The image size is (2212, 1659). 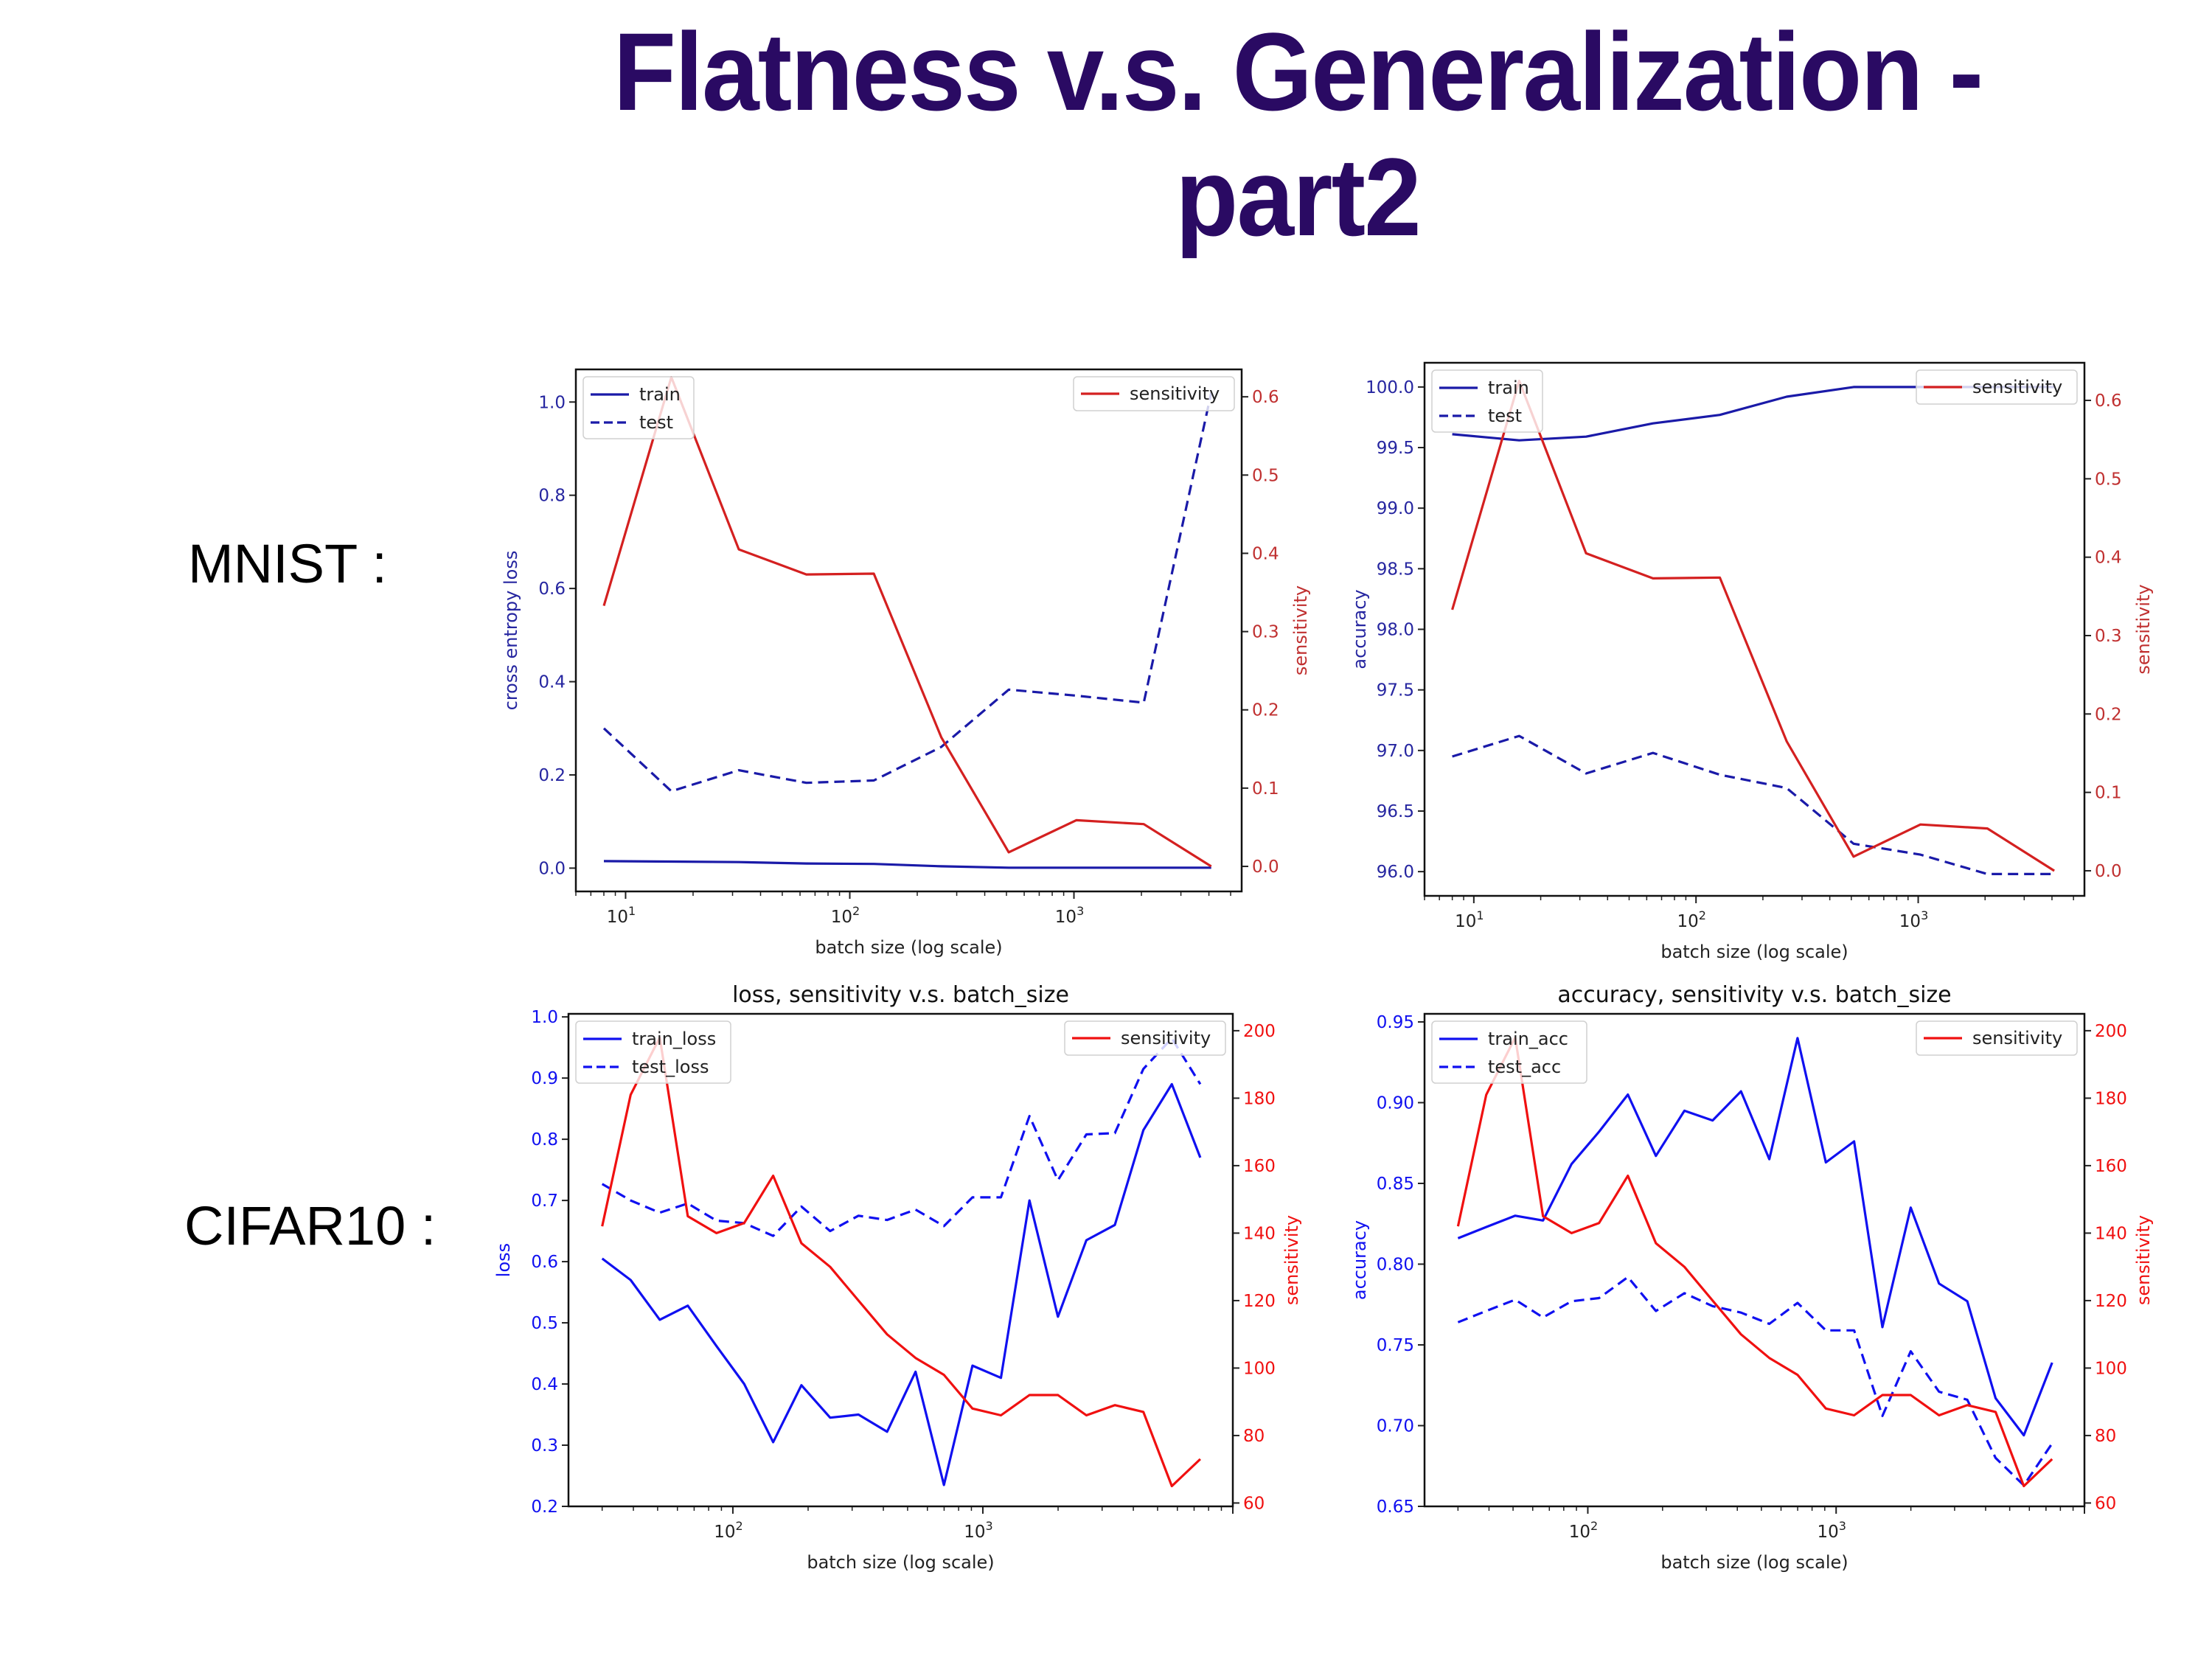 I want to click on y2-tick-label: 0.4, so click(x=2108, y=558).